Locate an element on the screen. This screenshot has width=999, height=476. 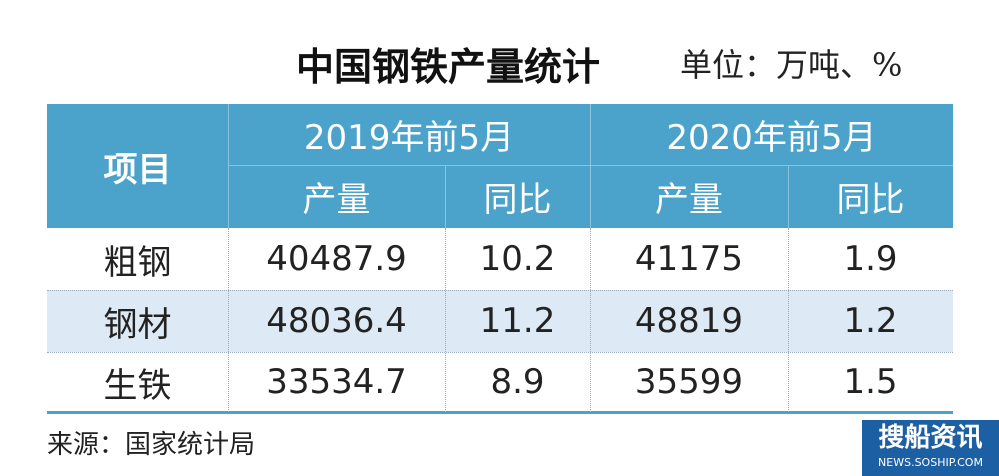
value-cell: 8.9 is located at coordinates (517, 382).